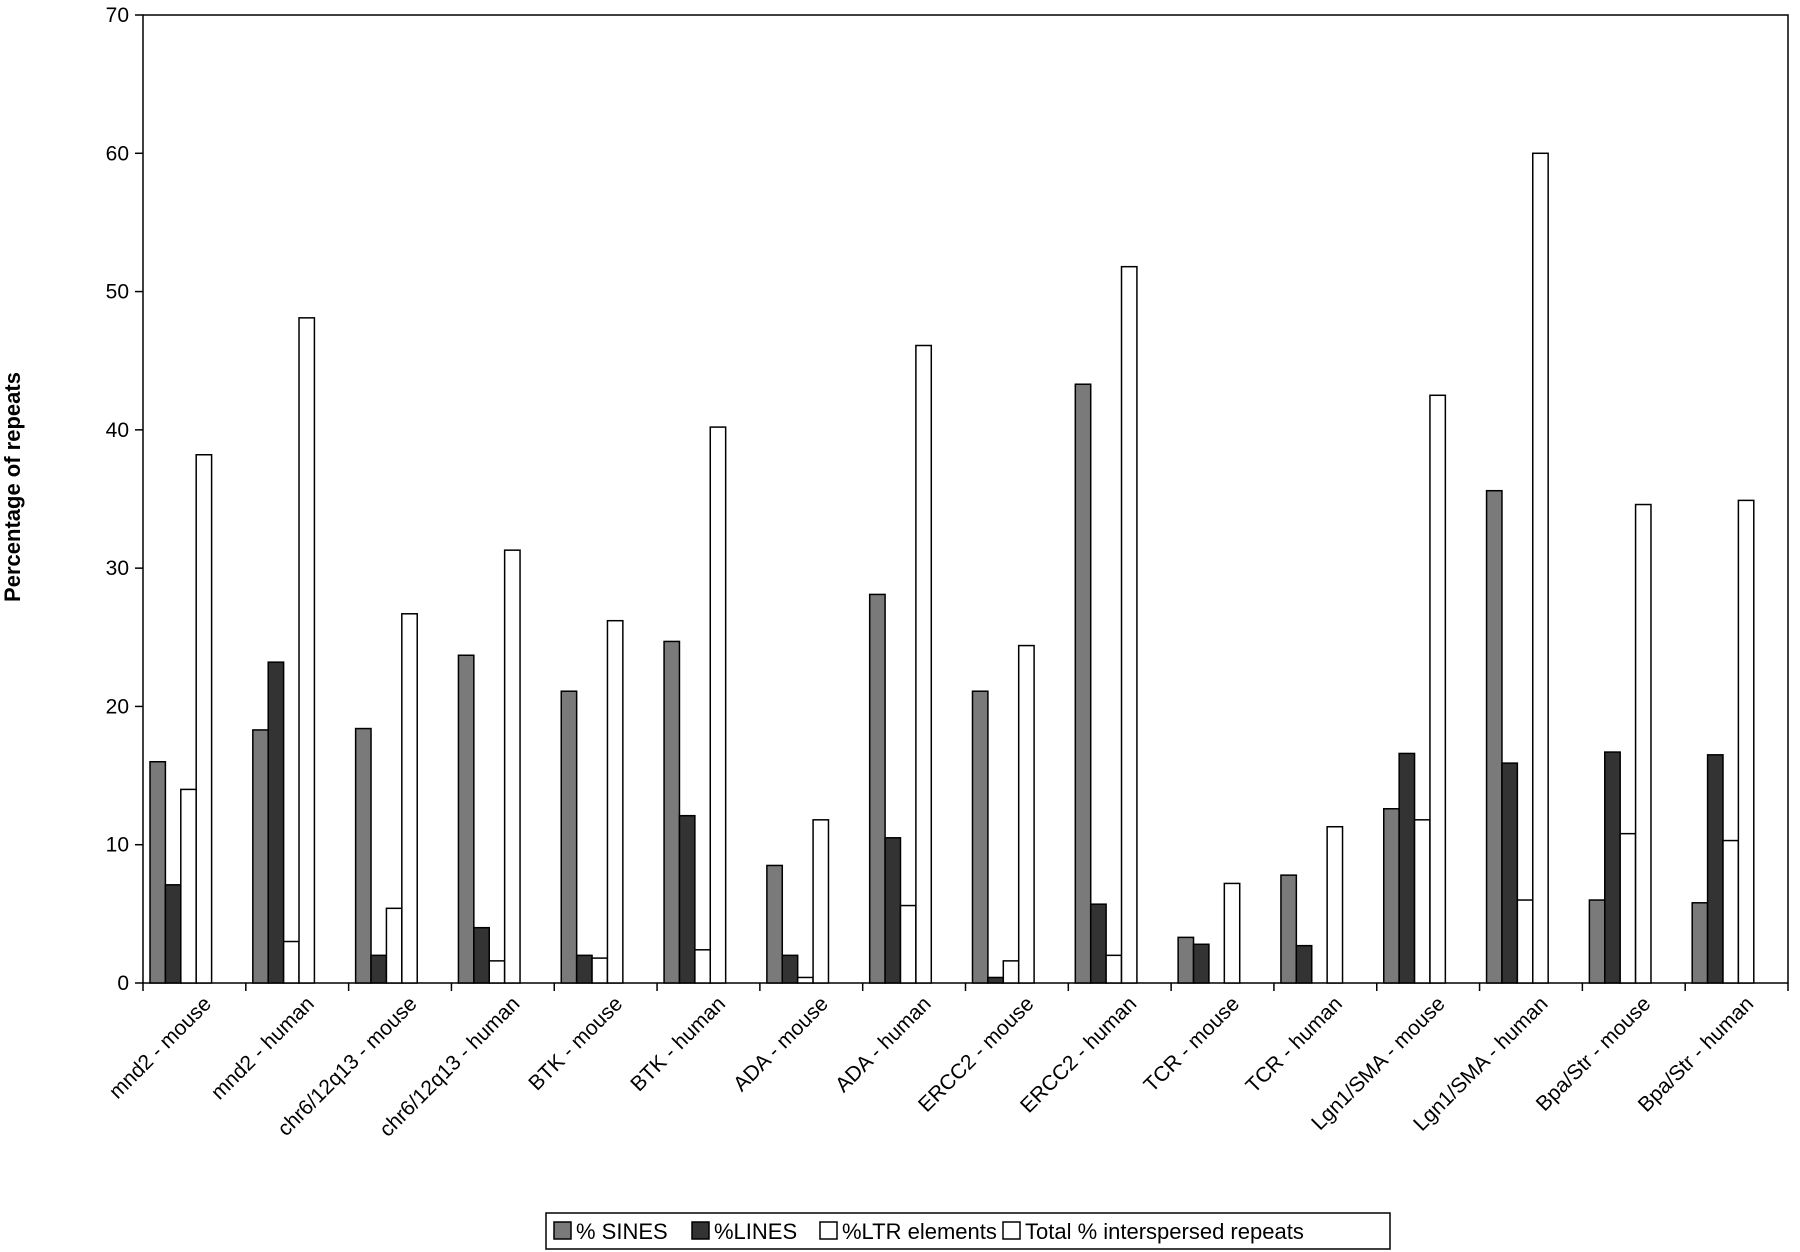  What do you see at coordinates (12, 487) in the screenshot?
I see `y-axis-title: Percentage of repeats` at bounding box center [12, 487].